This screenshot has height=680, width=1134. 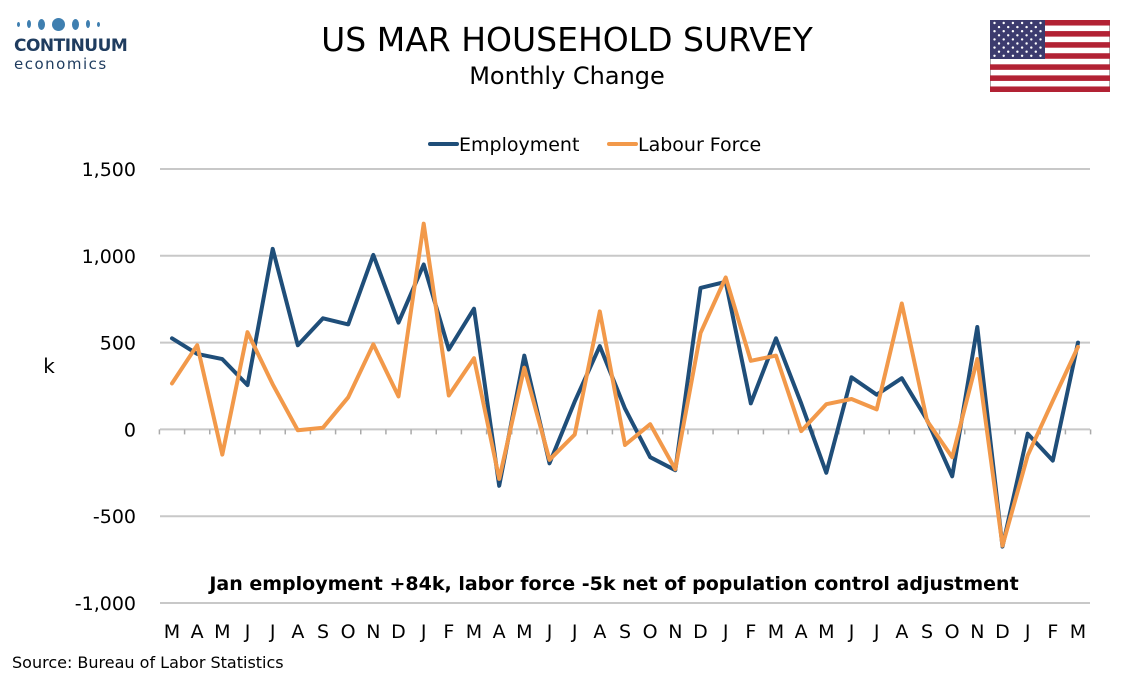 I want to click on logo-dots-icon, so click(x=80, y=24).